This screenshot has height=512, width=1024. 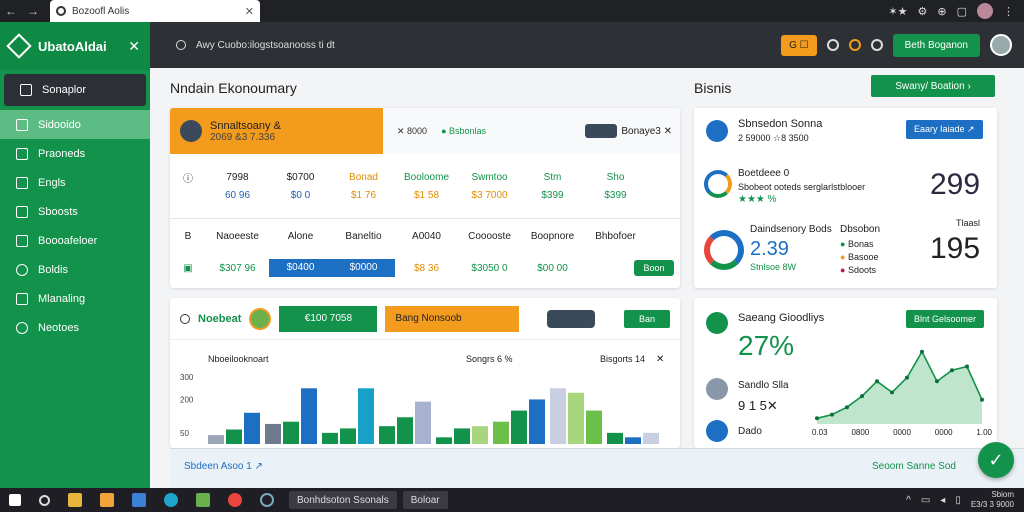 I want to click on row-action-button: Boon, so click(x=654, y=268).